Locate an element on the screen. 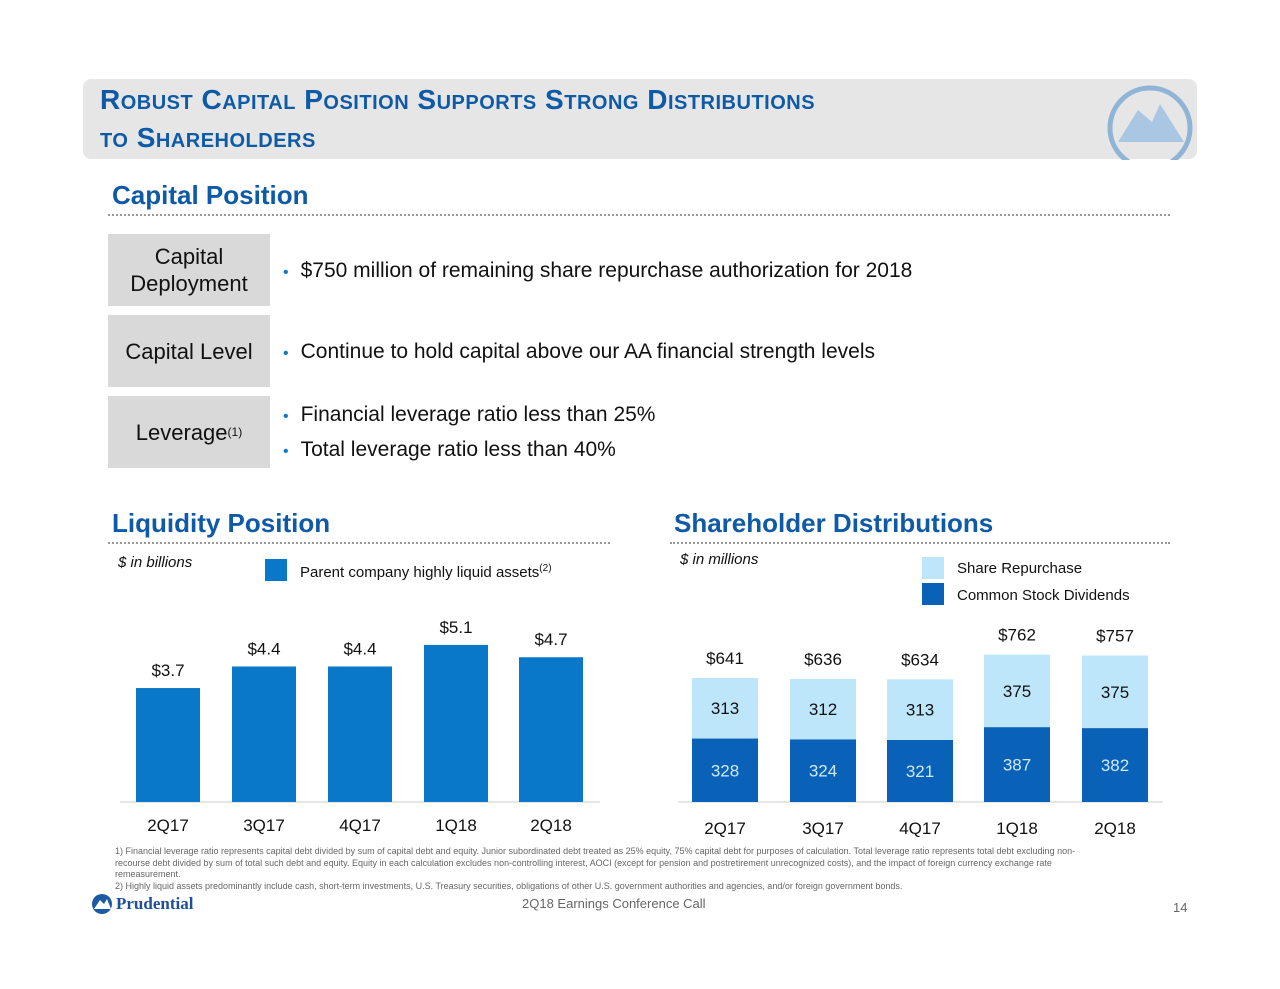 This screenshot has height=989, width=1280. legend-repurchase: Share Repurchase is located at coordinates (1020, 568).